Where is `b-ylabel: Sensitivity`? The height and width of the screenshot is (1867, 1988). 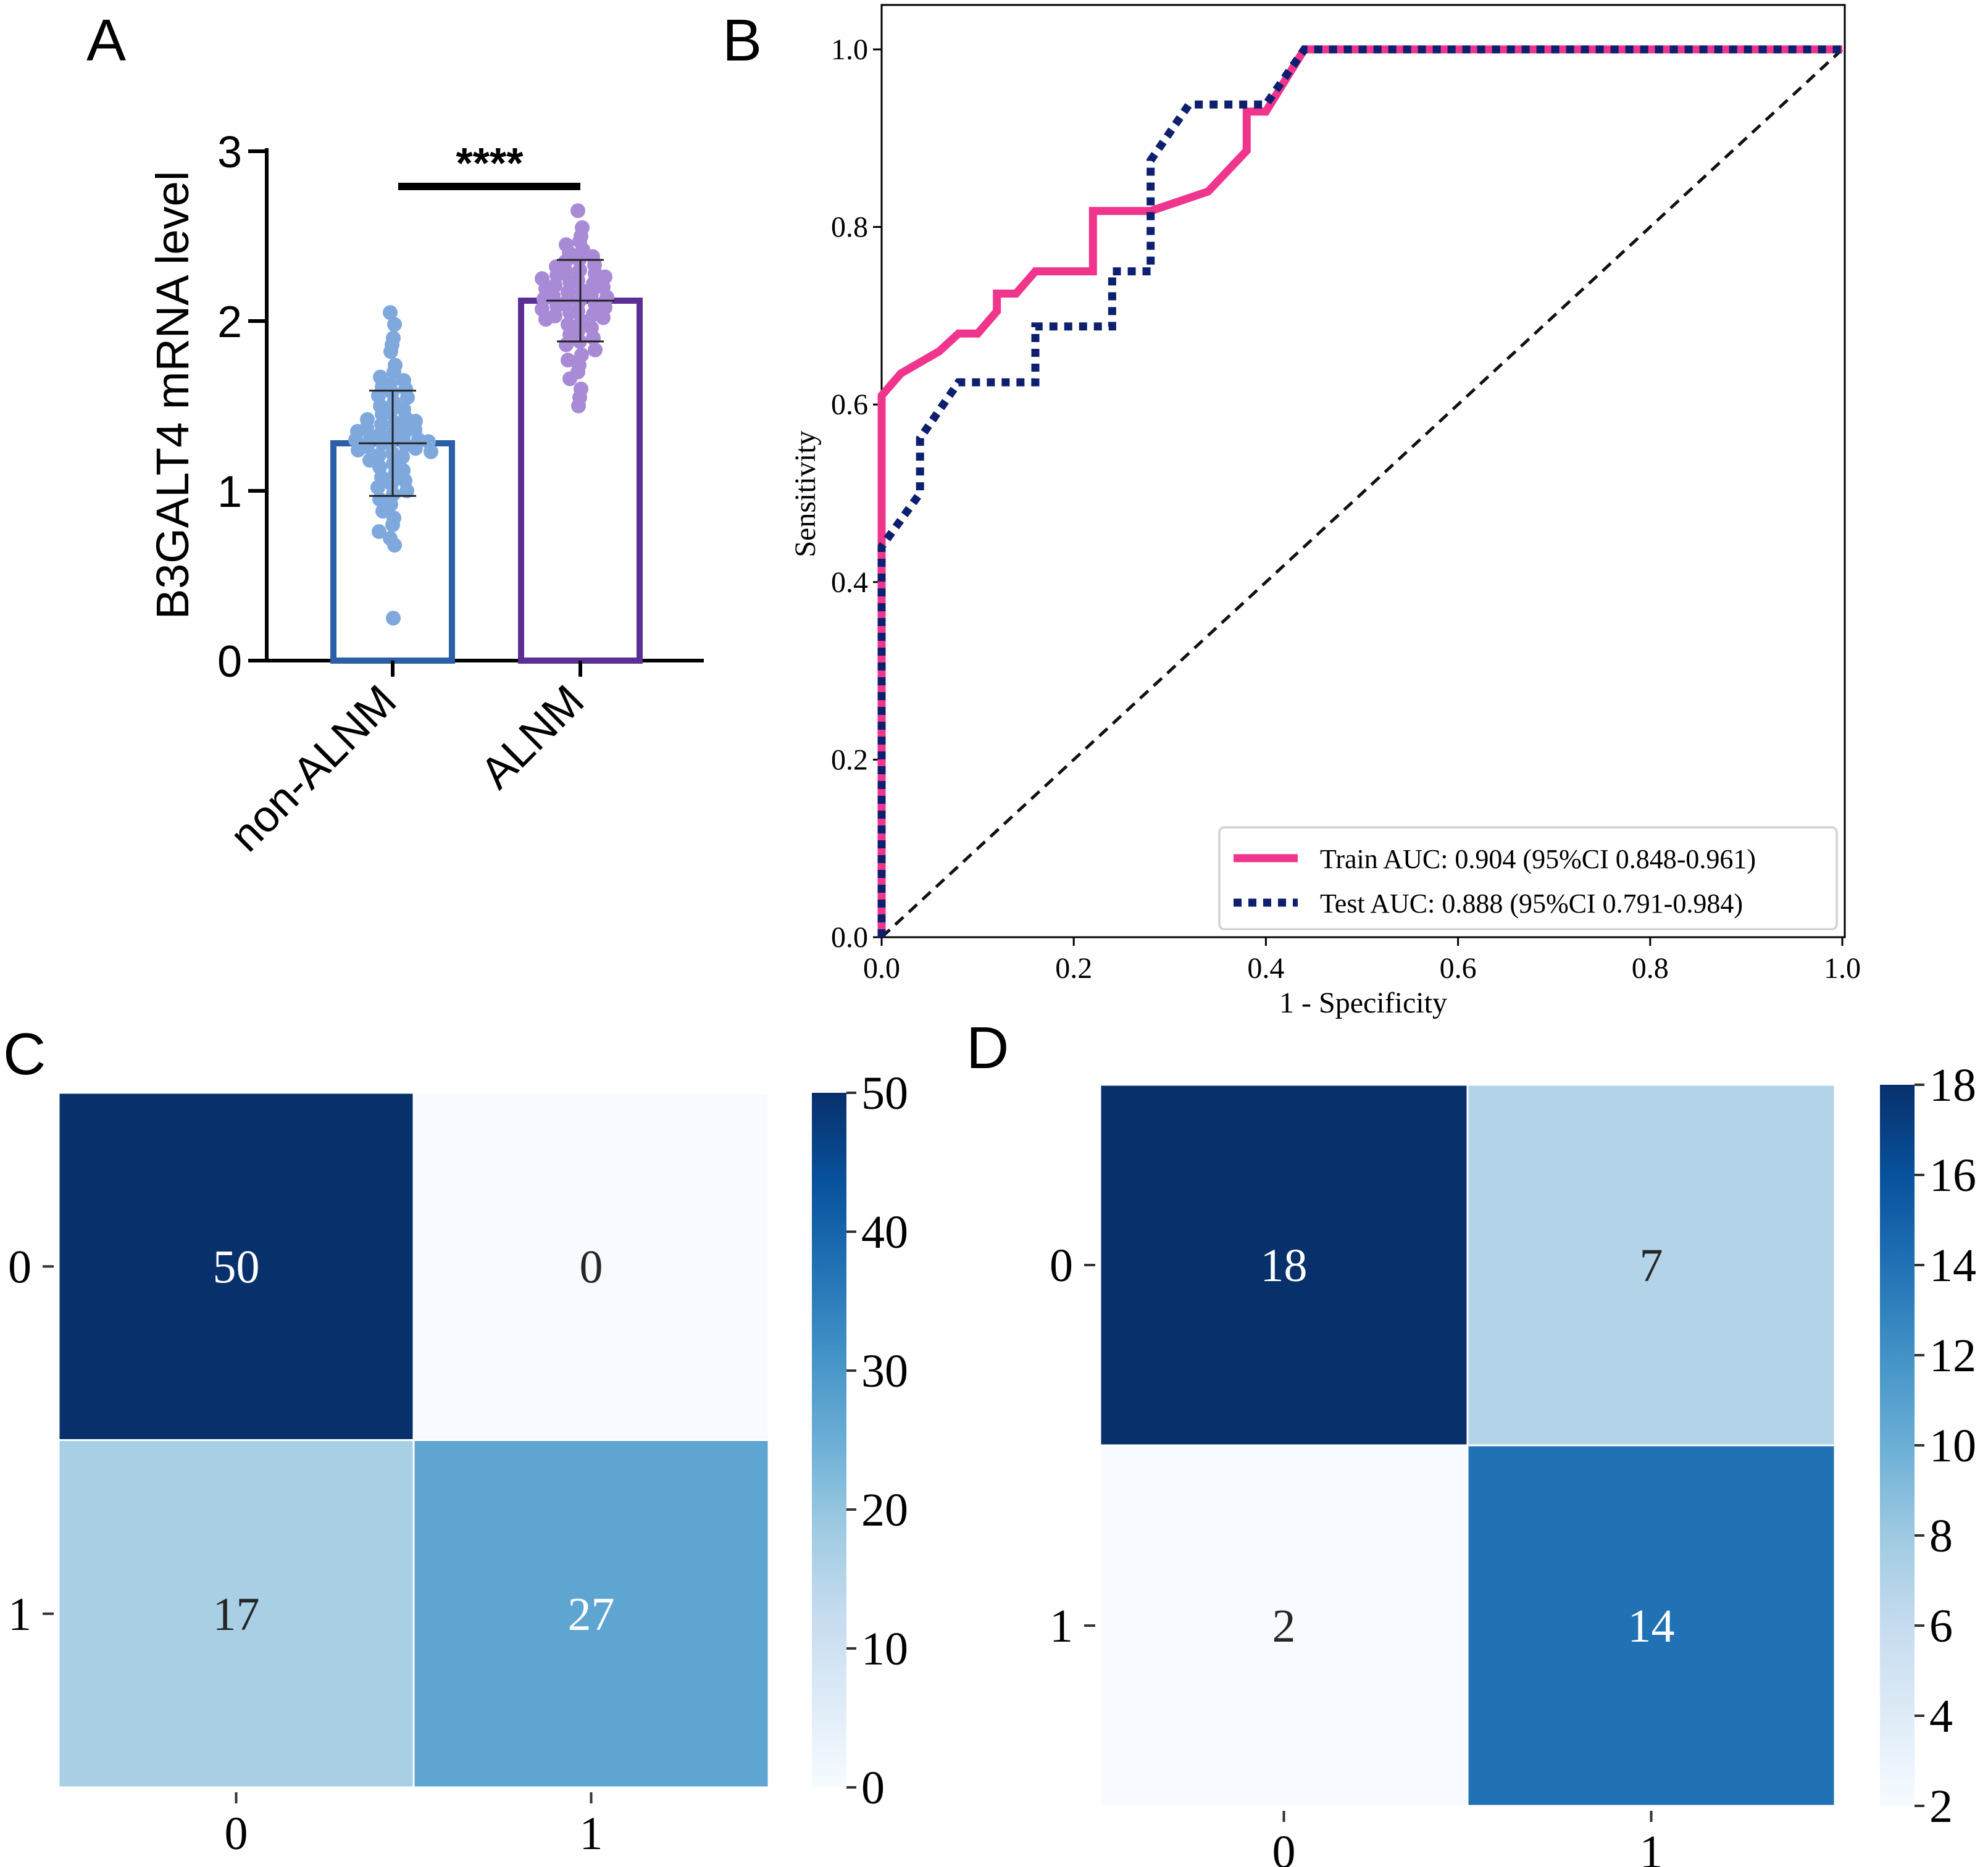 b-ylabel: Sensitivity is located at coordinates (806, 494).